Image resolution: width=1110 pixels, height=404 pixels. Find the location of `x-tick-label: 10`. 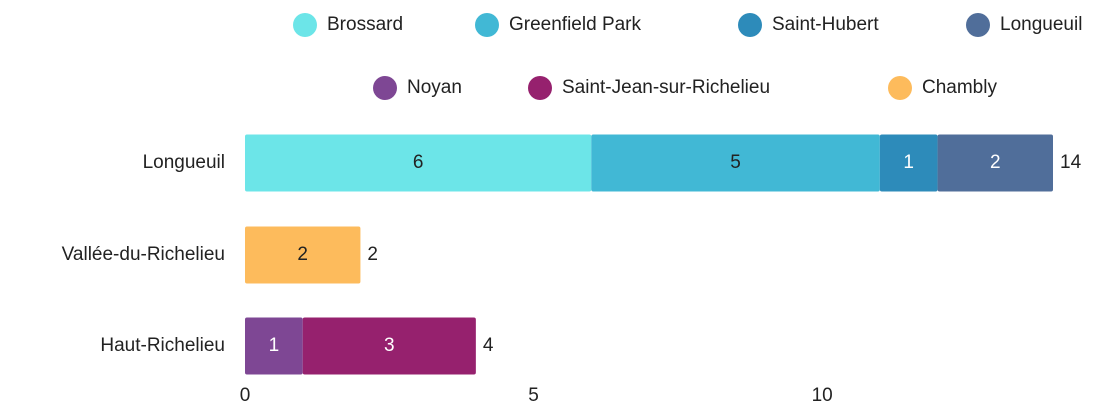

x-tick-label: 10 is located at coordinates (822, 394).